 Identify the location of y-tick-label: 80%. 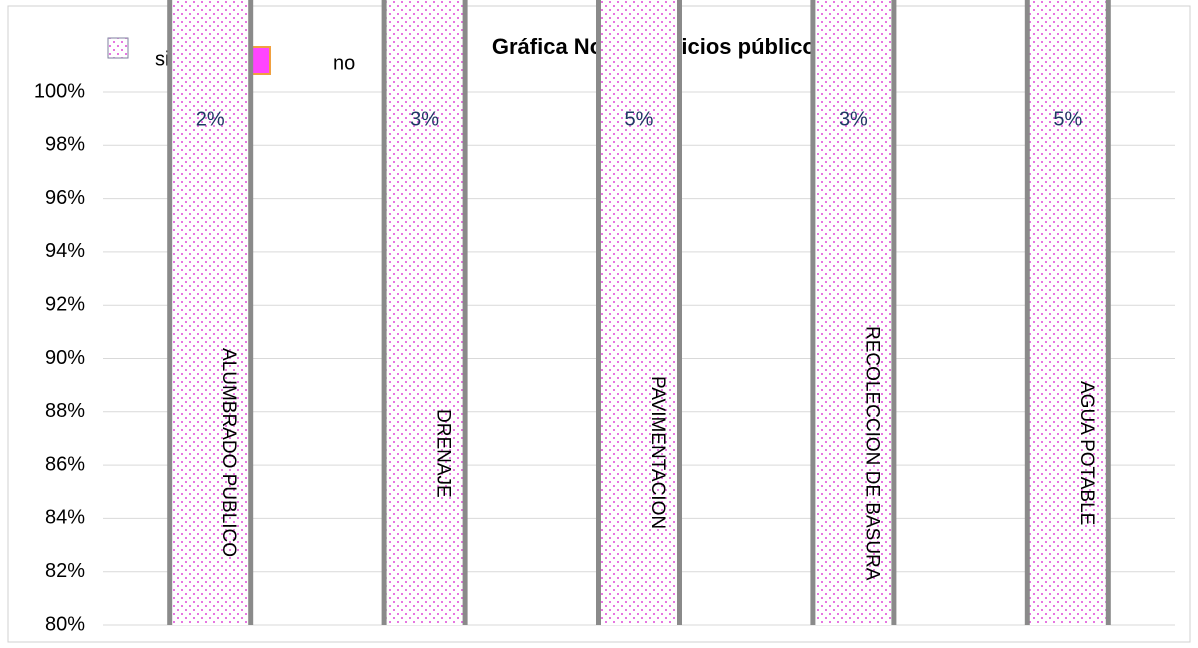
(65, 624).